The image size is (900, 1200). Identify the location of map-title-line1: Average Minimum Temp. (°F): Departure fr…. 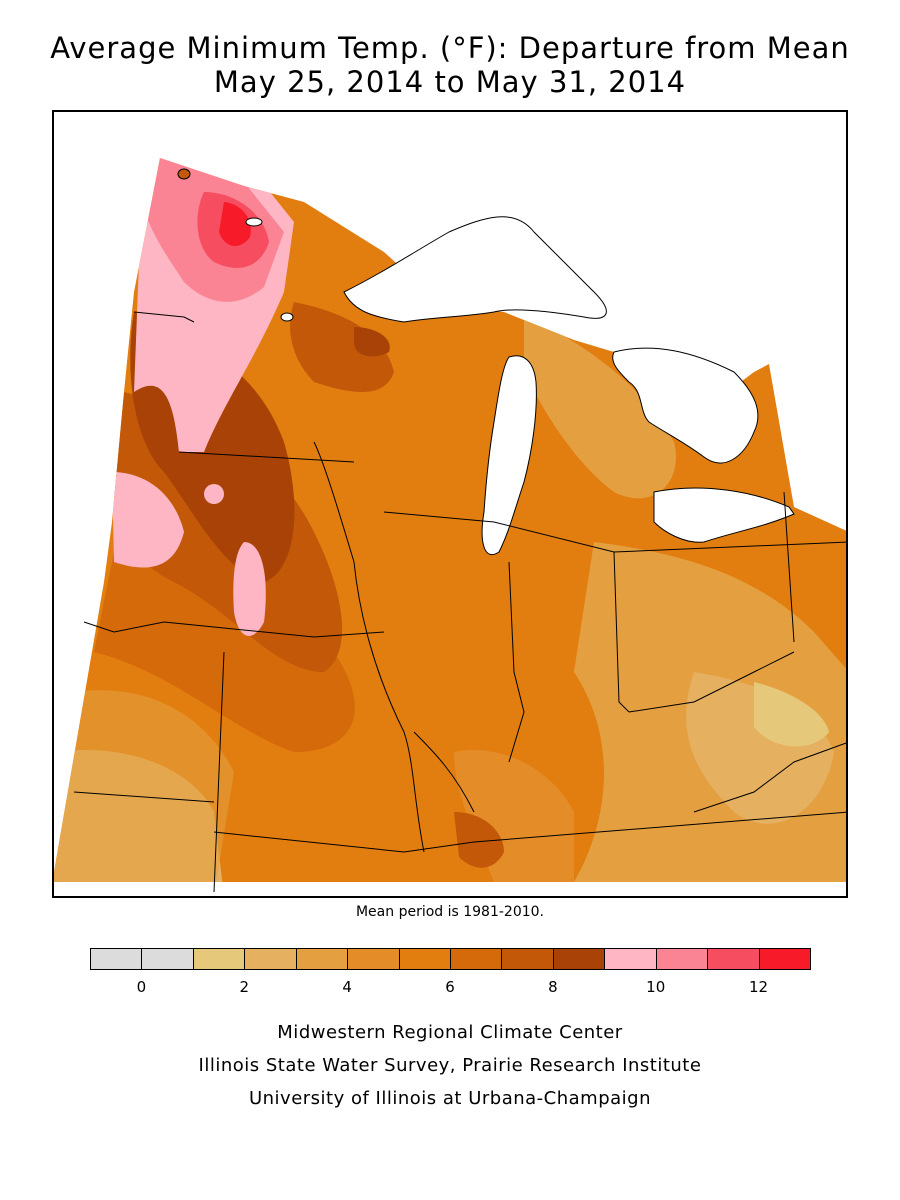
(450, 48).